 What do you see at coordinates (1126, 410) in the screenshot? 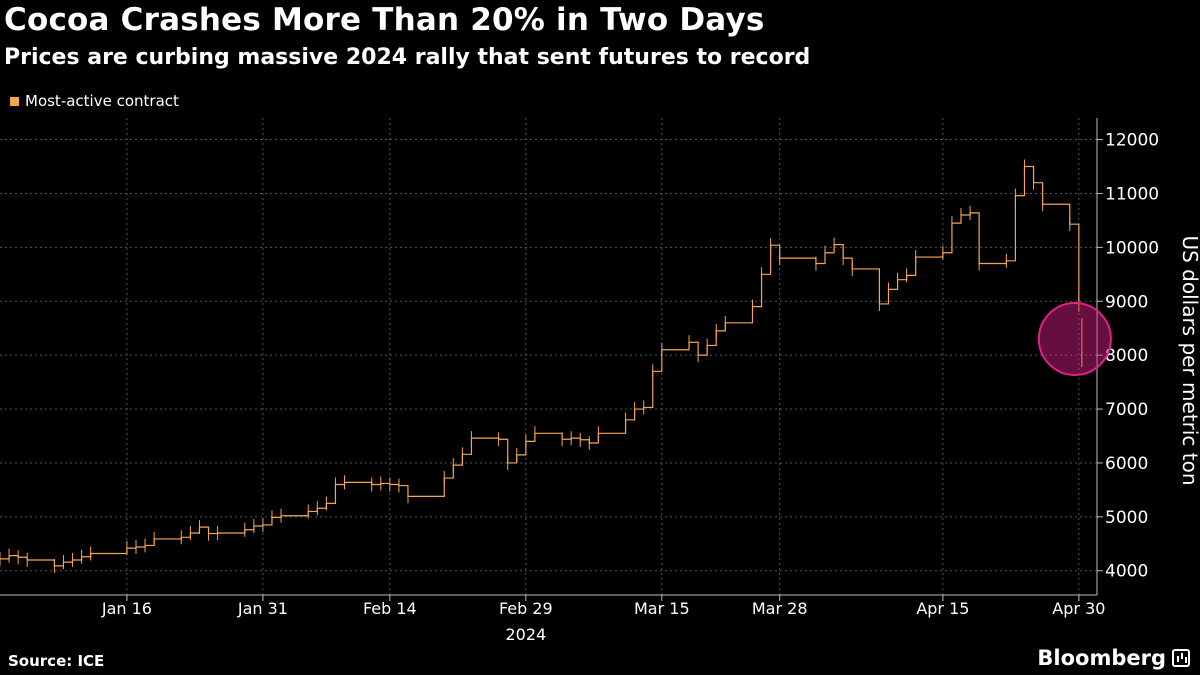
I see `y-tick-label: 7000` at bounding box center [1126, 410].